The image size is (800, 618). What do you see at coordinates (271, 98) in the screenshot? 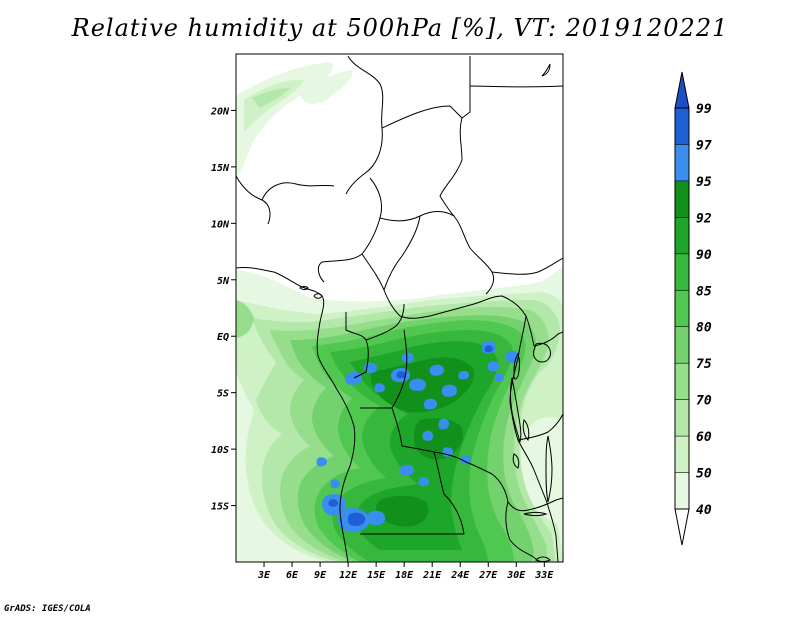
I see `humidity-band-60-northwest` at bounding box center [271, 98].